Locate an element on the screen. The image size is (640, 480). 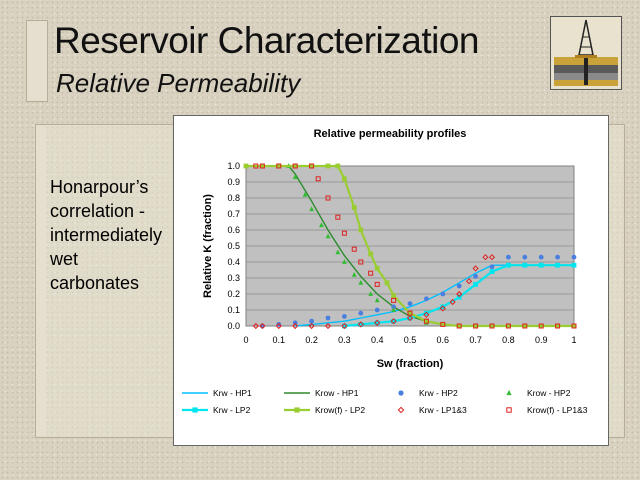
series-krw-hp2 is located at coordinates (418, 291).